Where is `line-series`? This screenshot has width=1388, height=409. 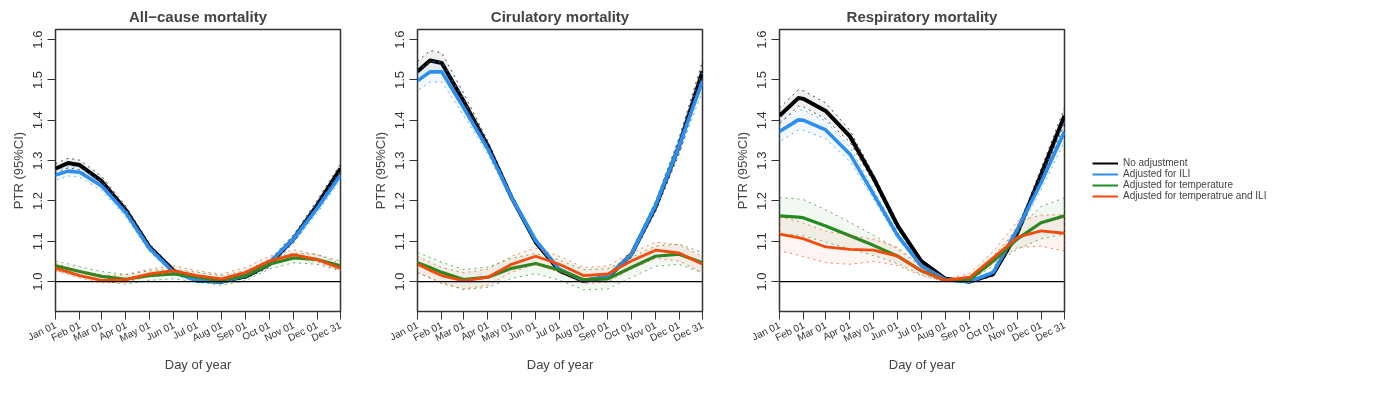
line-series is located at coordinates (922, 255).